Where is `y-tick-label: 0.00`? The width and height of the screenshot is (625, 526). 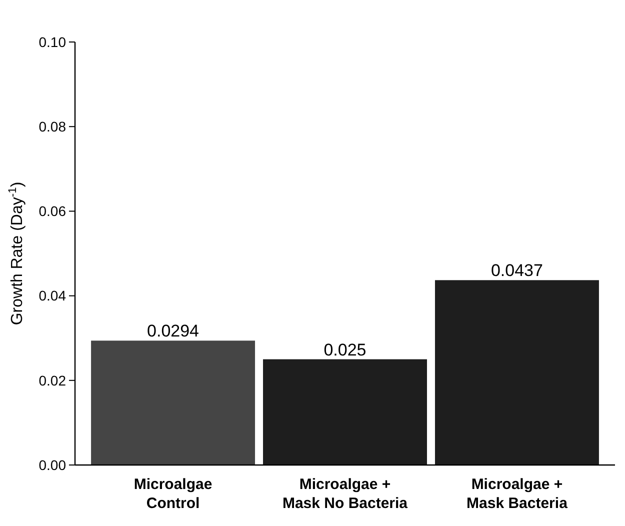
y-tick-label: 0.00 is located at coordinates (52, 464).